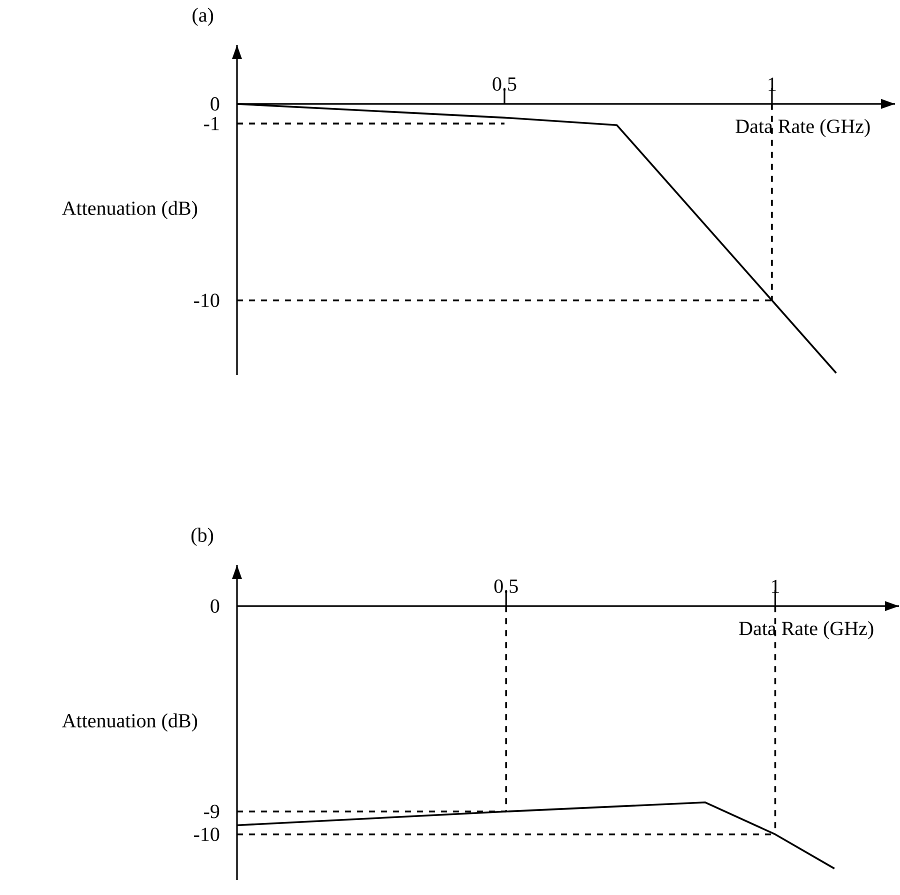 Image resolution: width=900 pixels, height=895 pixels. What do you see at coordinates (203, 17) in the screenshot?
I see `chart-title: (a)` at bounding box center [203, 17].